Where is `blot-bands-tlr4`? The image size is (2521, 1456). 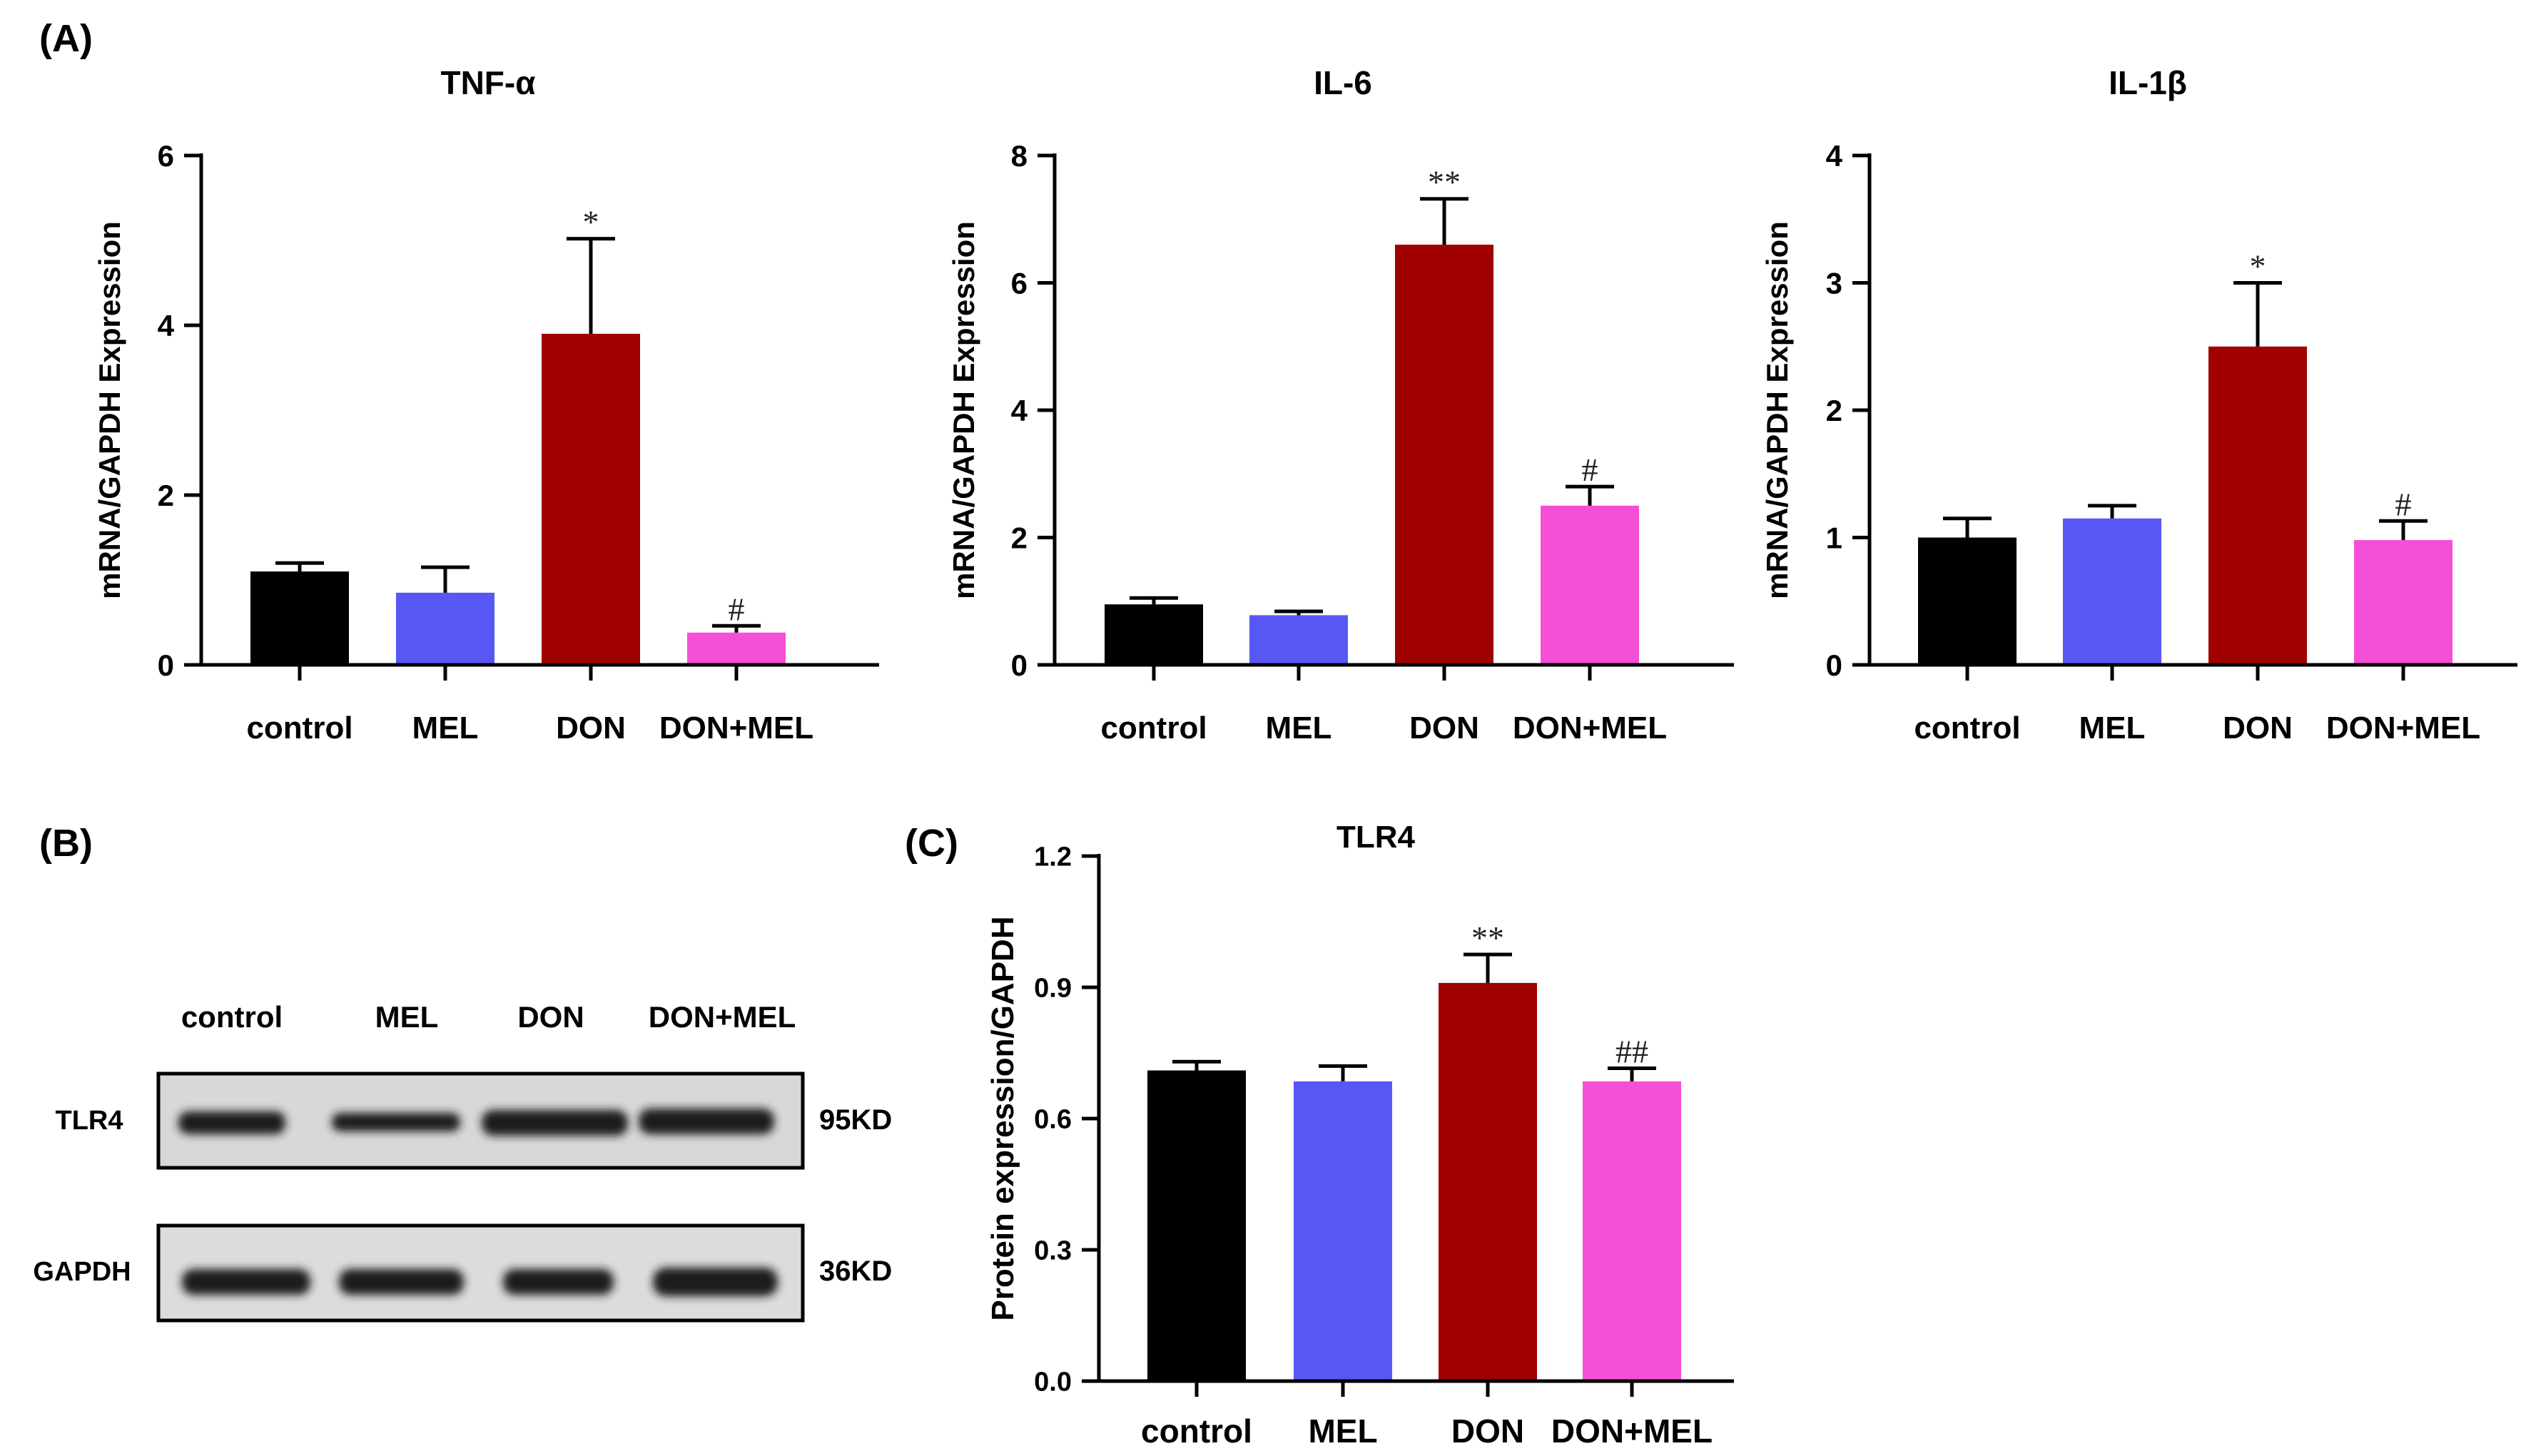
blot-bands-tlr4 is located at coordinates (476, 1122).